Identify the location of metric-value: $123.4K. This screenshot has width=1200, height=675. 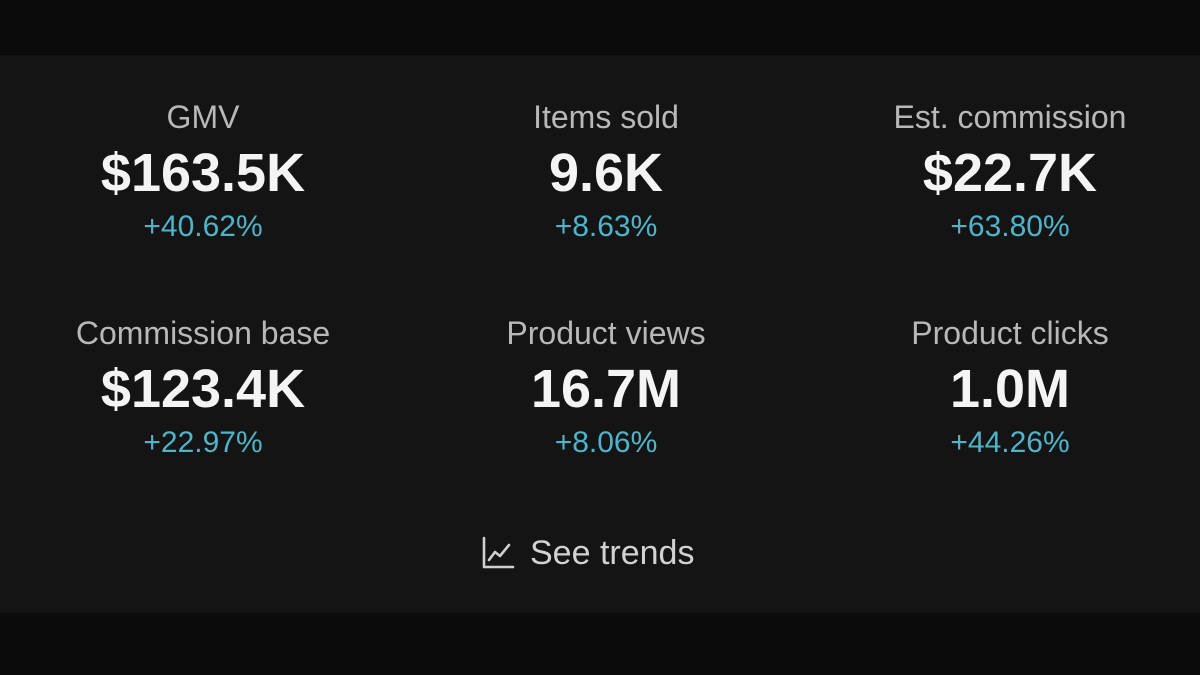
(203, 389).